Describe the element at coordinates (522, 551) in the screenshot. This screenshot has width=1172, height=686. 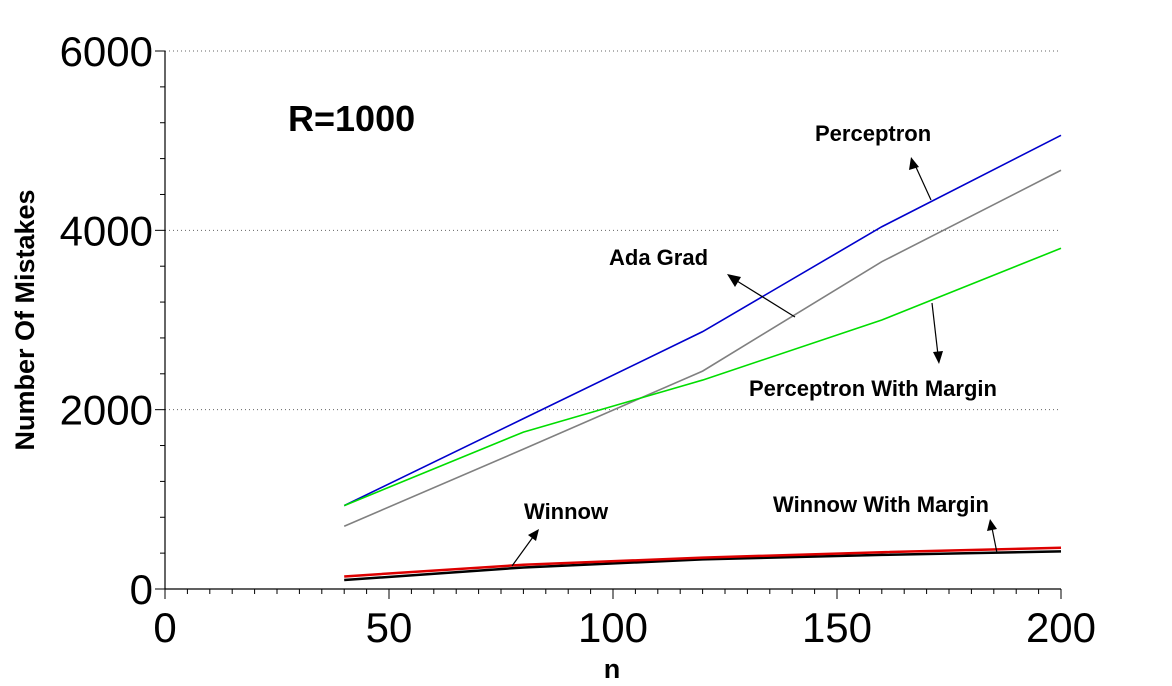
I see `winnow-arrow-line` at that location.